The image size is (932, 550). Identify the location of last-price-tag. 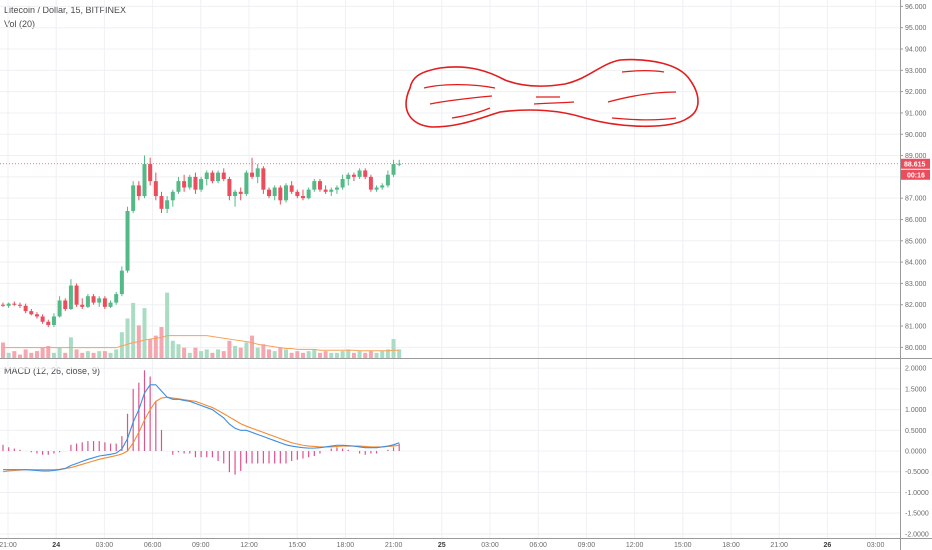
(915, 163).